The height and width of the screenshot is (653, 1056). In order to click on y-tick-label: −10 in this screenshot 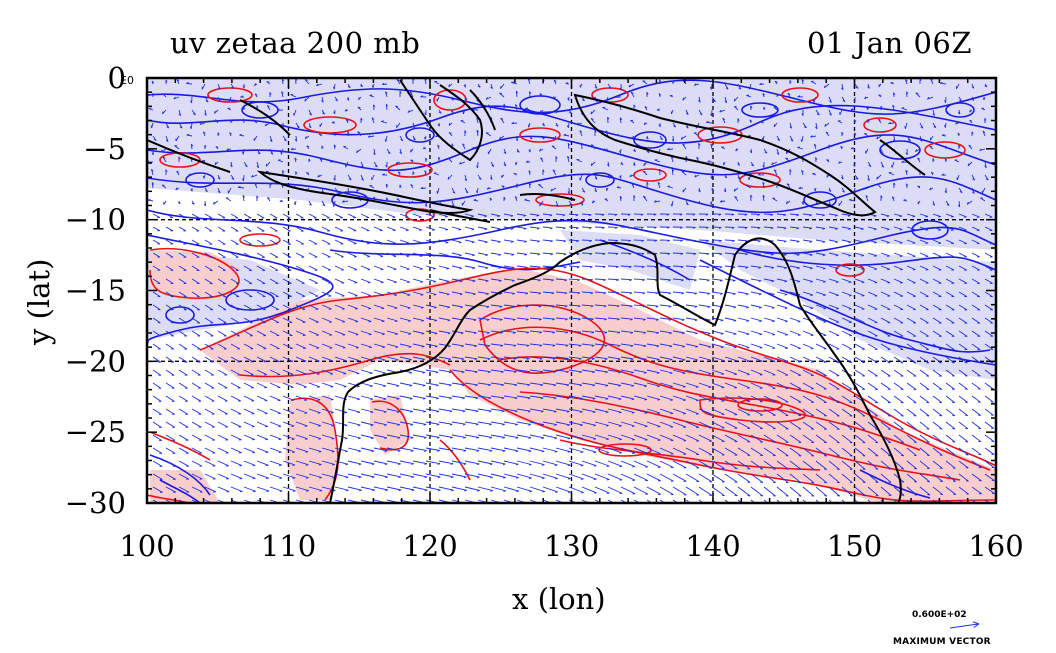, I will do `click(95, 220)`.